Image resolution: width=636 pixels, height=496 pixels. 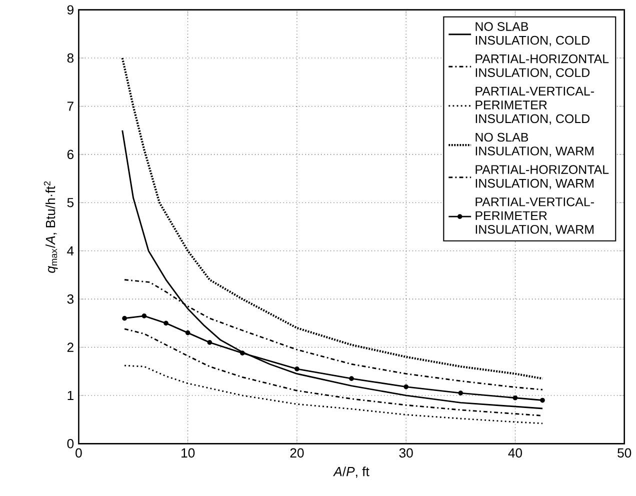 I want to click on y-tick-label: 5, so click(x=70, y=203).